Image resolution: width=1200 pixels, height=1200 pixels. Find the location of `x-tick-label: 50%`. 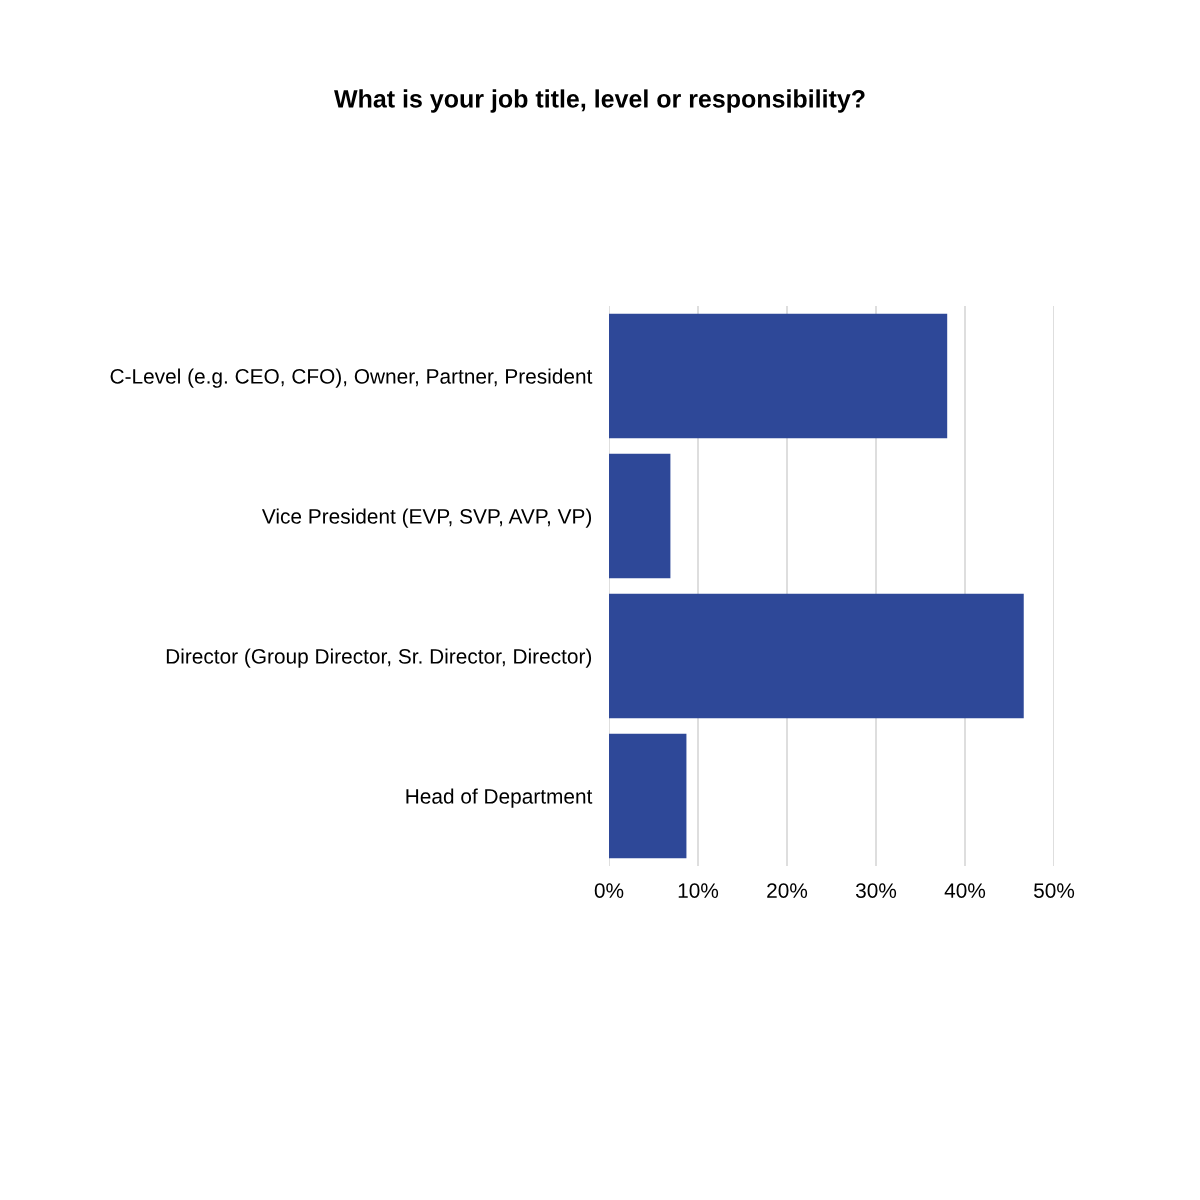

x-tick-label: 50% is located at coordinates (1054, 890).